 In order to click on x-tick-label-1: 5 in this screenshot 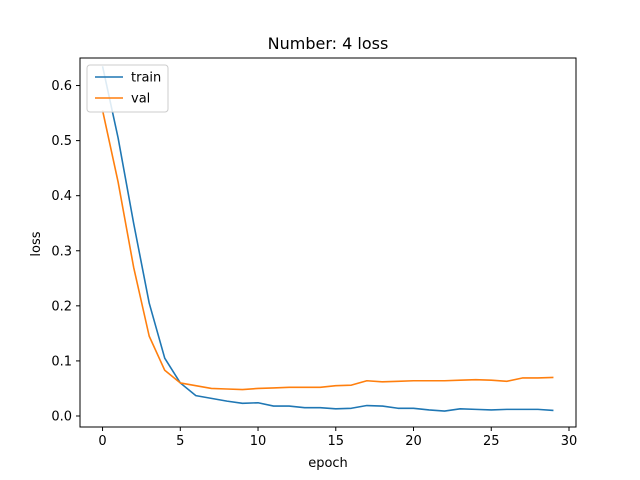, I will do `click(180, 441)`.